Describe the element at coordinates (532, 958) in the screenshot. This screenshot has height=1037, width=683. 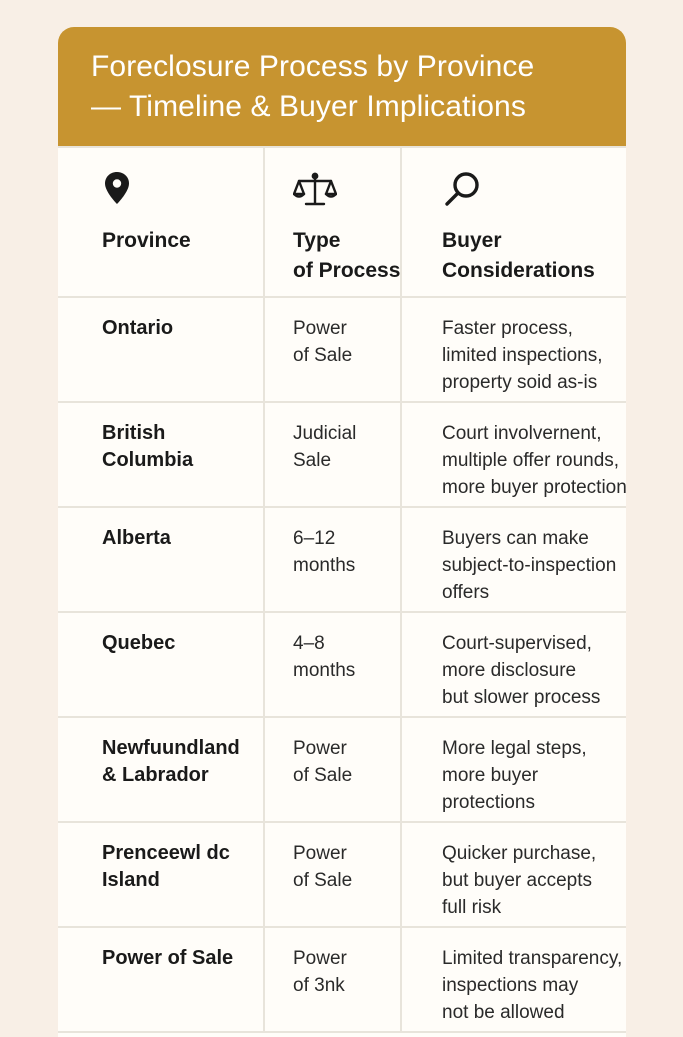
I see `buyer-consideration: Limited transparency,` at that location.